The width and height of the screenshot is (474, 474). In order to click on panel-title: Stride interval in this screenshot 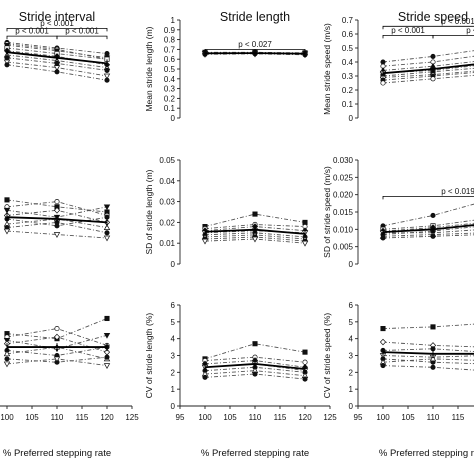, I will do `click(57, 17)`.